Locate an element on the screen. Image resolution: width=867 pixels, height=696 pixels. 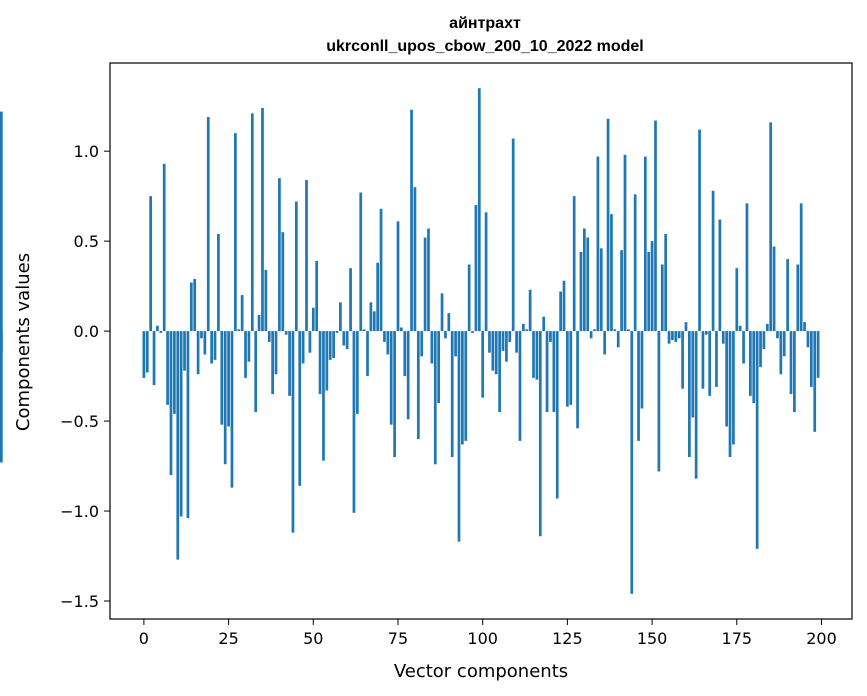
x-tick-label: 0 is located at coordinates (144, 638).